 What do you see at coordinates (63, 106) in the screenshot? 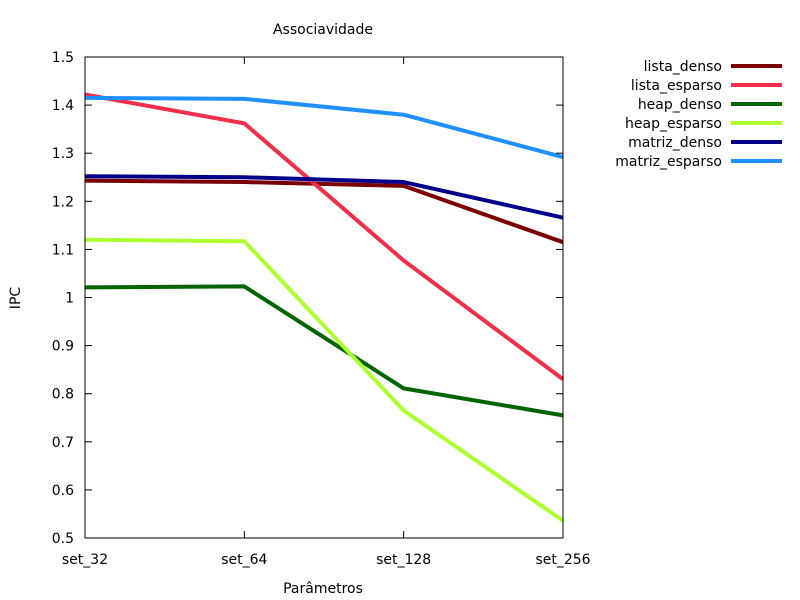
I see `y-tick-label: 1.4` at bounding box center [63, 106].